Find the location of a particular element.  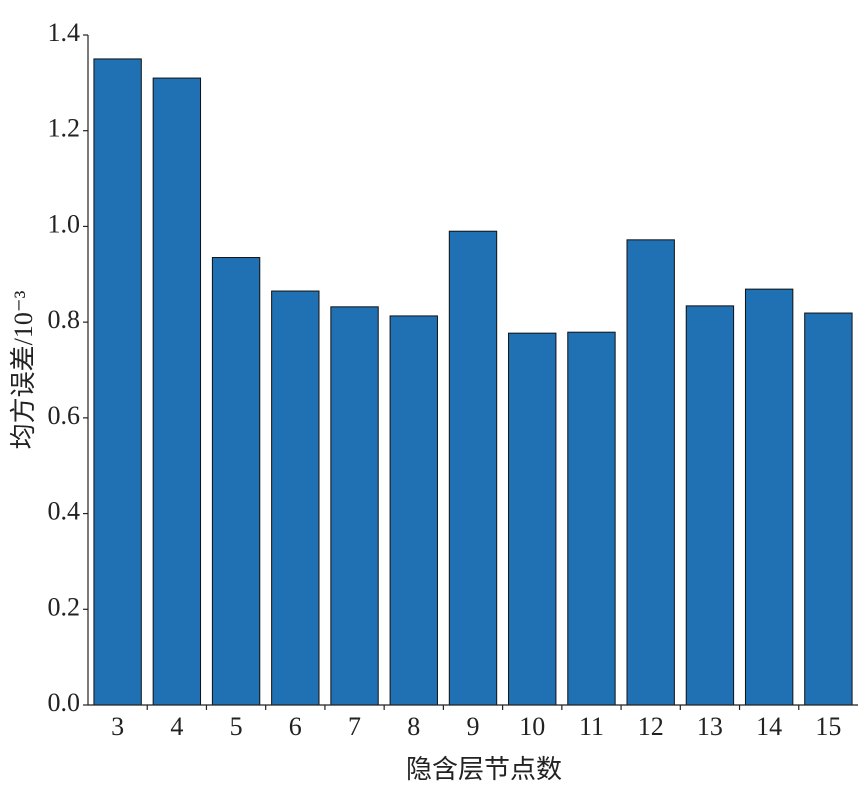

y-tick-label: 0.6 is located at coordinates (64, 415).